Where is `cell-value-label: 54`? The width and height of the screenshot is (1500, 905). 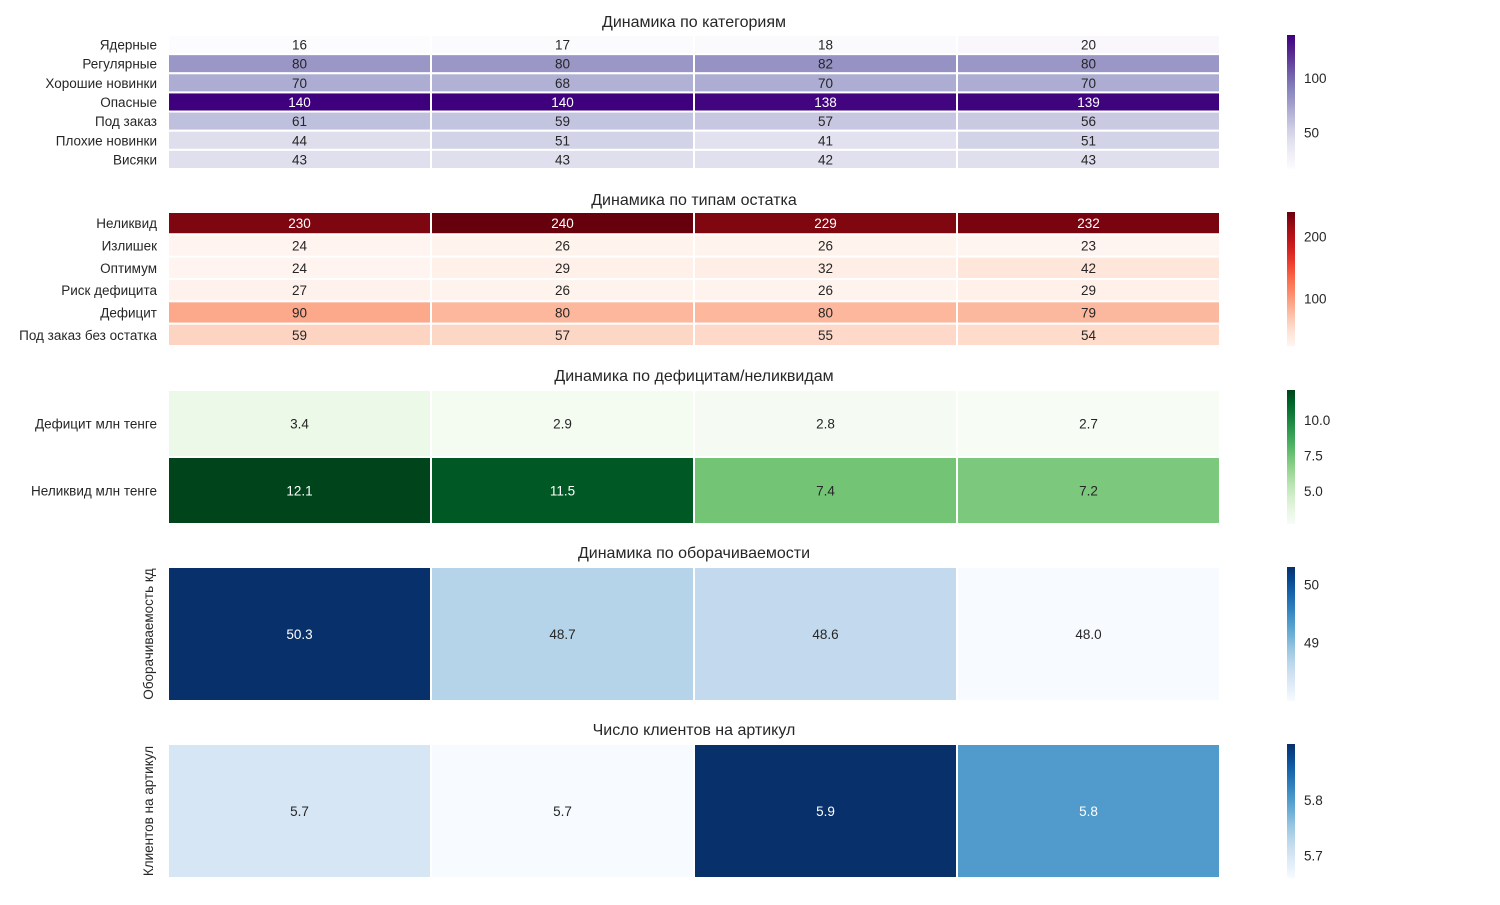 cell-value-label: 54 is located at coordinates (1089, 335).